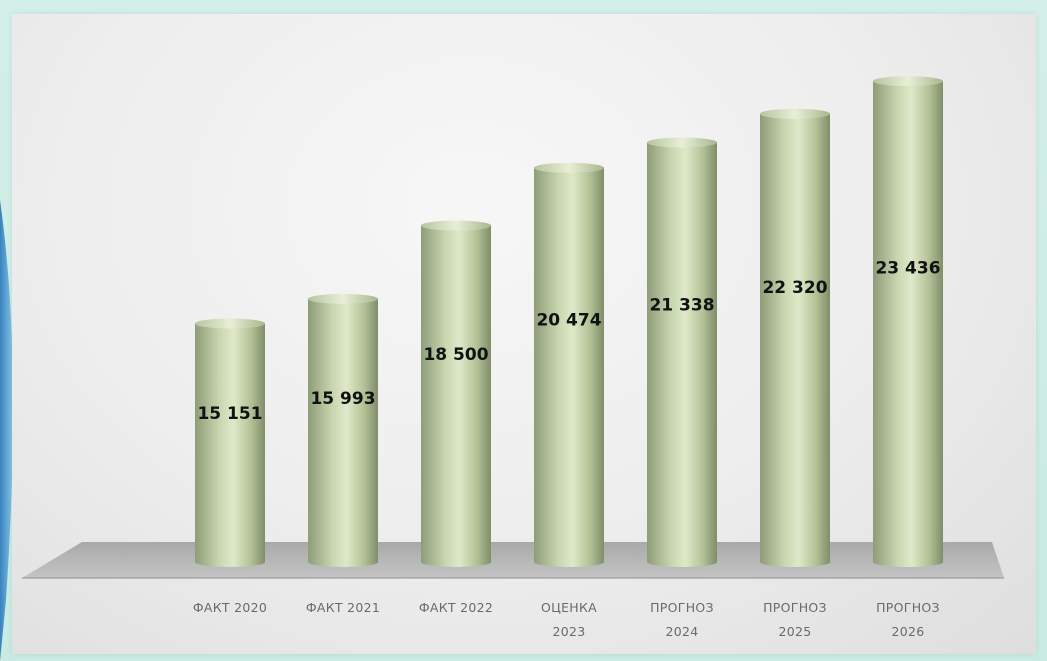 The height and width of the screenshot is (661, 1047). Describe the element at coordinates (795, 619) in the screenshot. I see `category-label-6: ПРОГНОЗ 2025` at that location.